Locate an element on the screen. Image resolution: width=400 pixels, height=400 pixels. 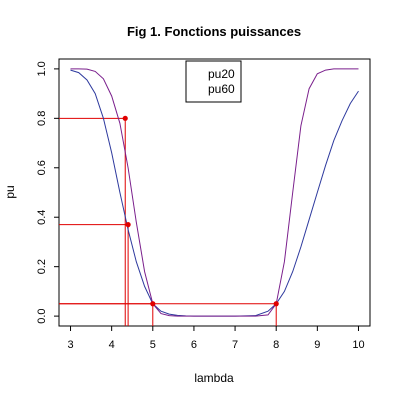
x-tick-label: 3 is located at coordinates (70, 345).